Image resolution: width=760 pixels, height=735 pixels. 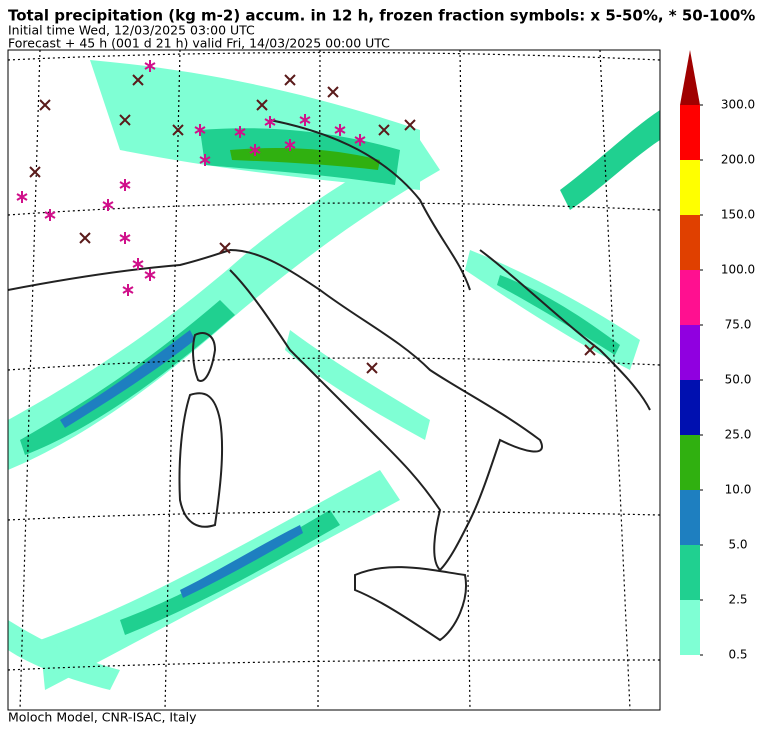 What do you see at coordinates (102, 717) in the screenshot?
I see `footer: Moloch Model, CNR-ISAC, Italy` at bounding box center [102, 717].